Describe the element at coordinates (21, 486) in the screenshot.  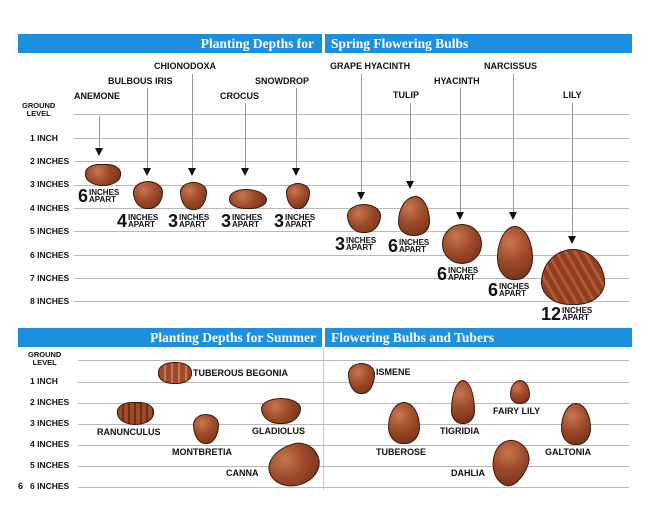
I see `page-number: 6` at that location.